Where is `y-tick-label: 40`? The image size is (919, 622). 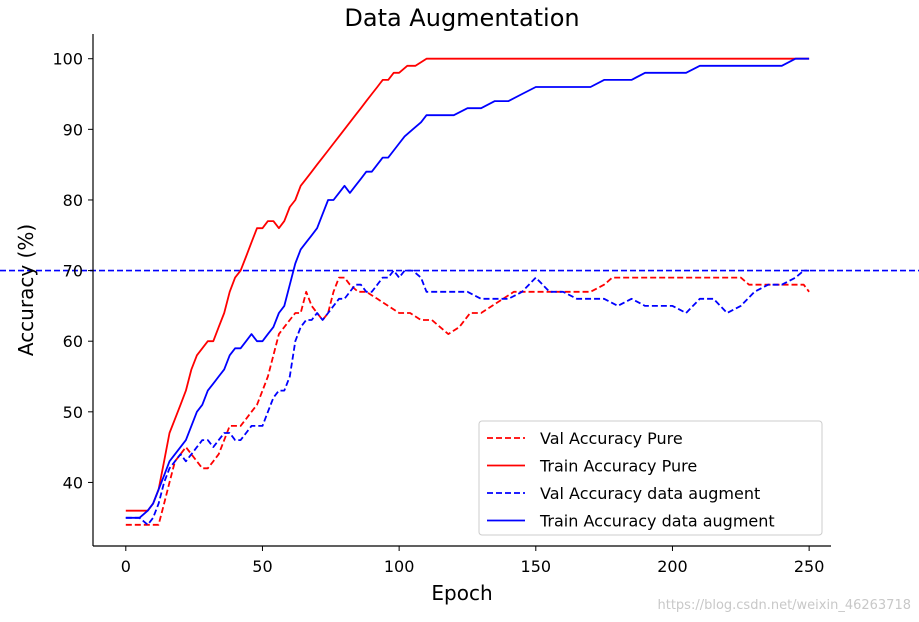 y-tick-label: 40 is located at coordinates (73, 482).